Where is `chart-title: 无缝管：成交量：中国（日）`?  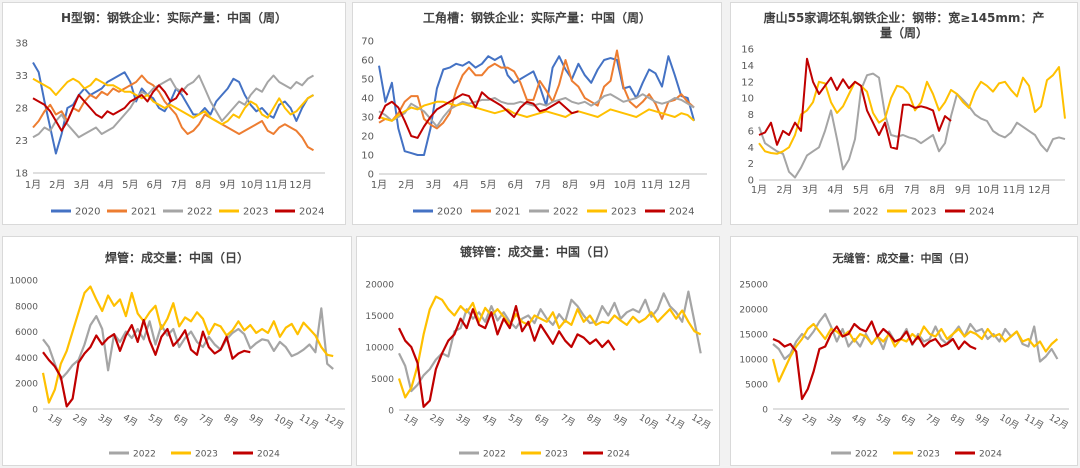
chart-title: 无缝管：成交量：中国（日） is located at coordinates (904, 258).